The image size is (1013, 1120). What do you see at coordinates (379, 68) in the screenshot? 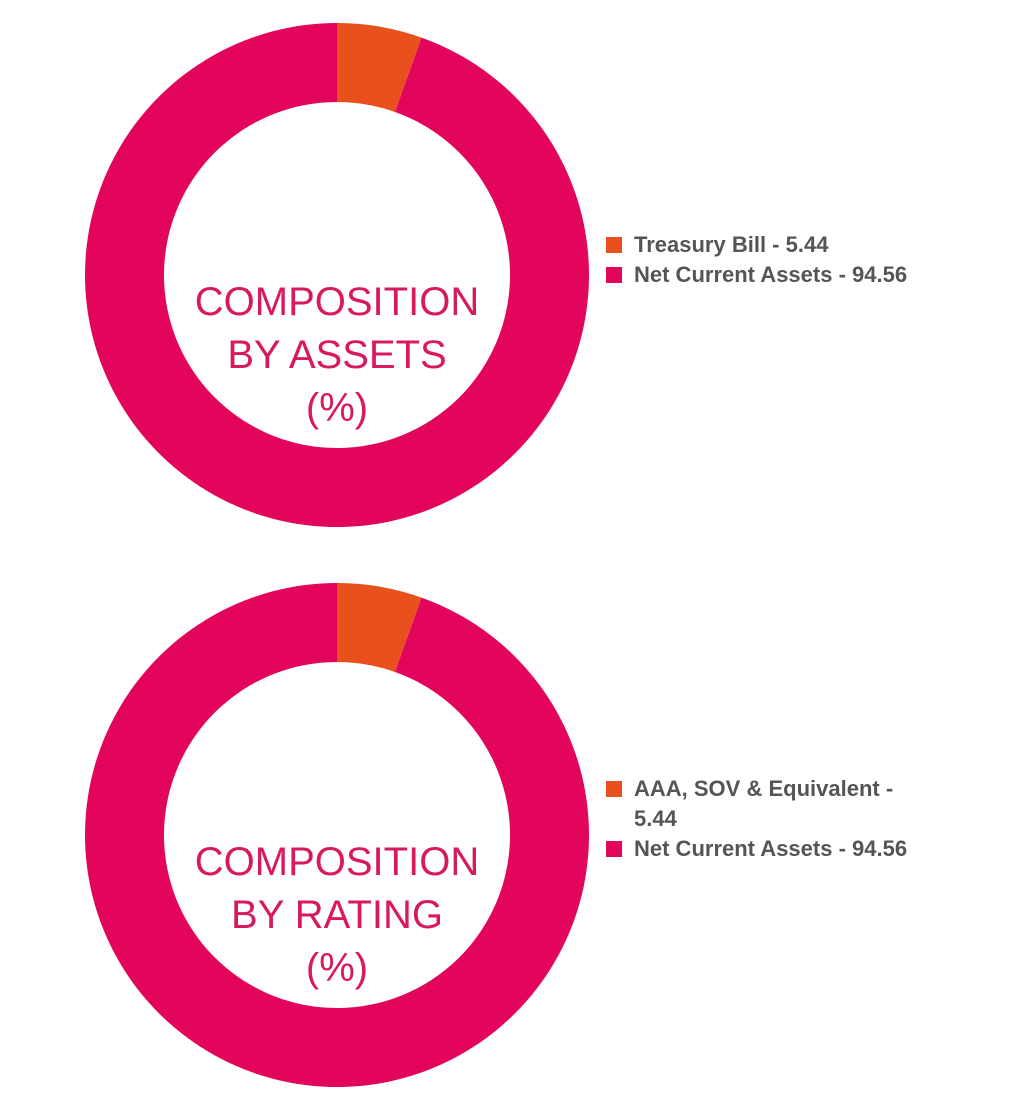
I see `slice-treasury-bill` at bounding box center [379, 68].